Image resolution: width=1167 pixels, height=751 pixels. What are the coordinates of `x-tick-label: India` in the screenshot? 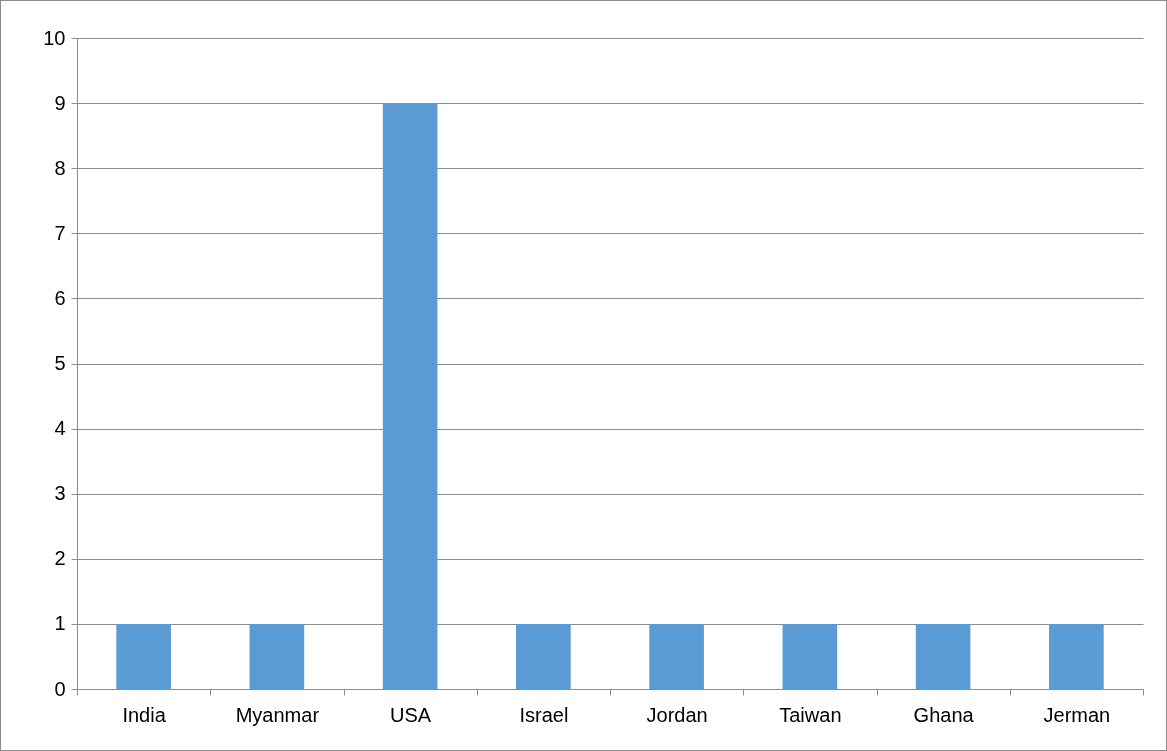 It's located at (144, 714).